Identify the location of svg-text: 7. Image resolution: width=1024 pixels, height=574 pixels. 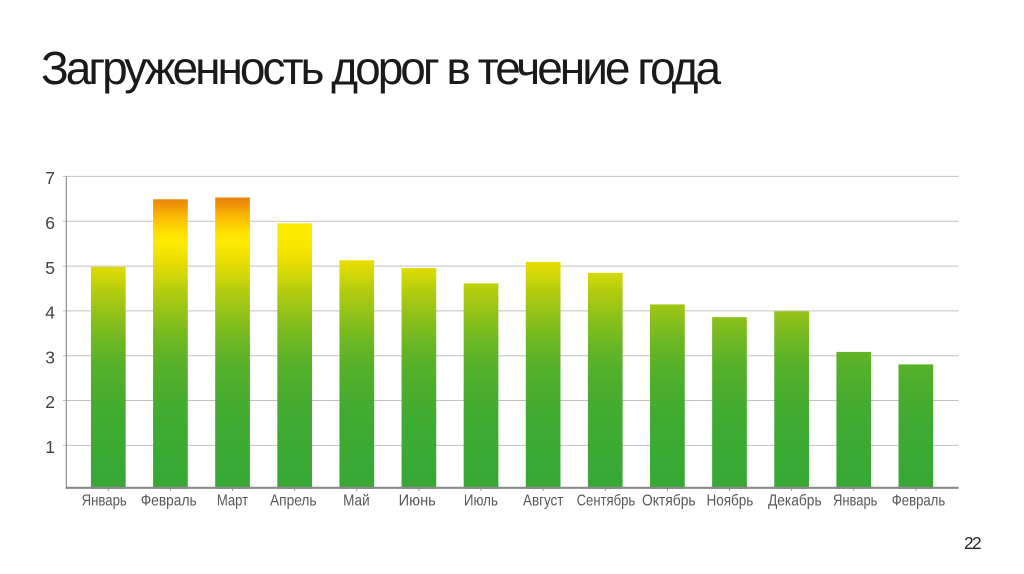
(50, 178).